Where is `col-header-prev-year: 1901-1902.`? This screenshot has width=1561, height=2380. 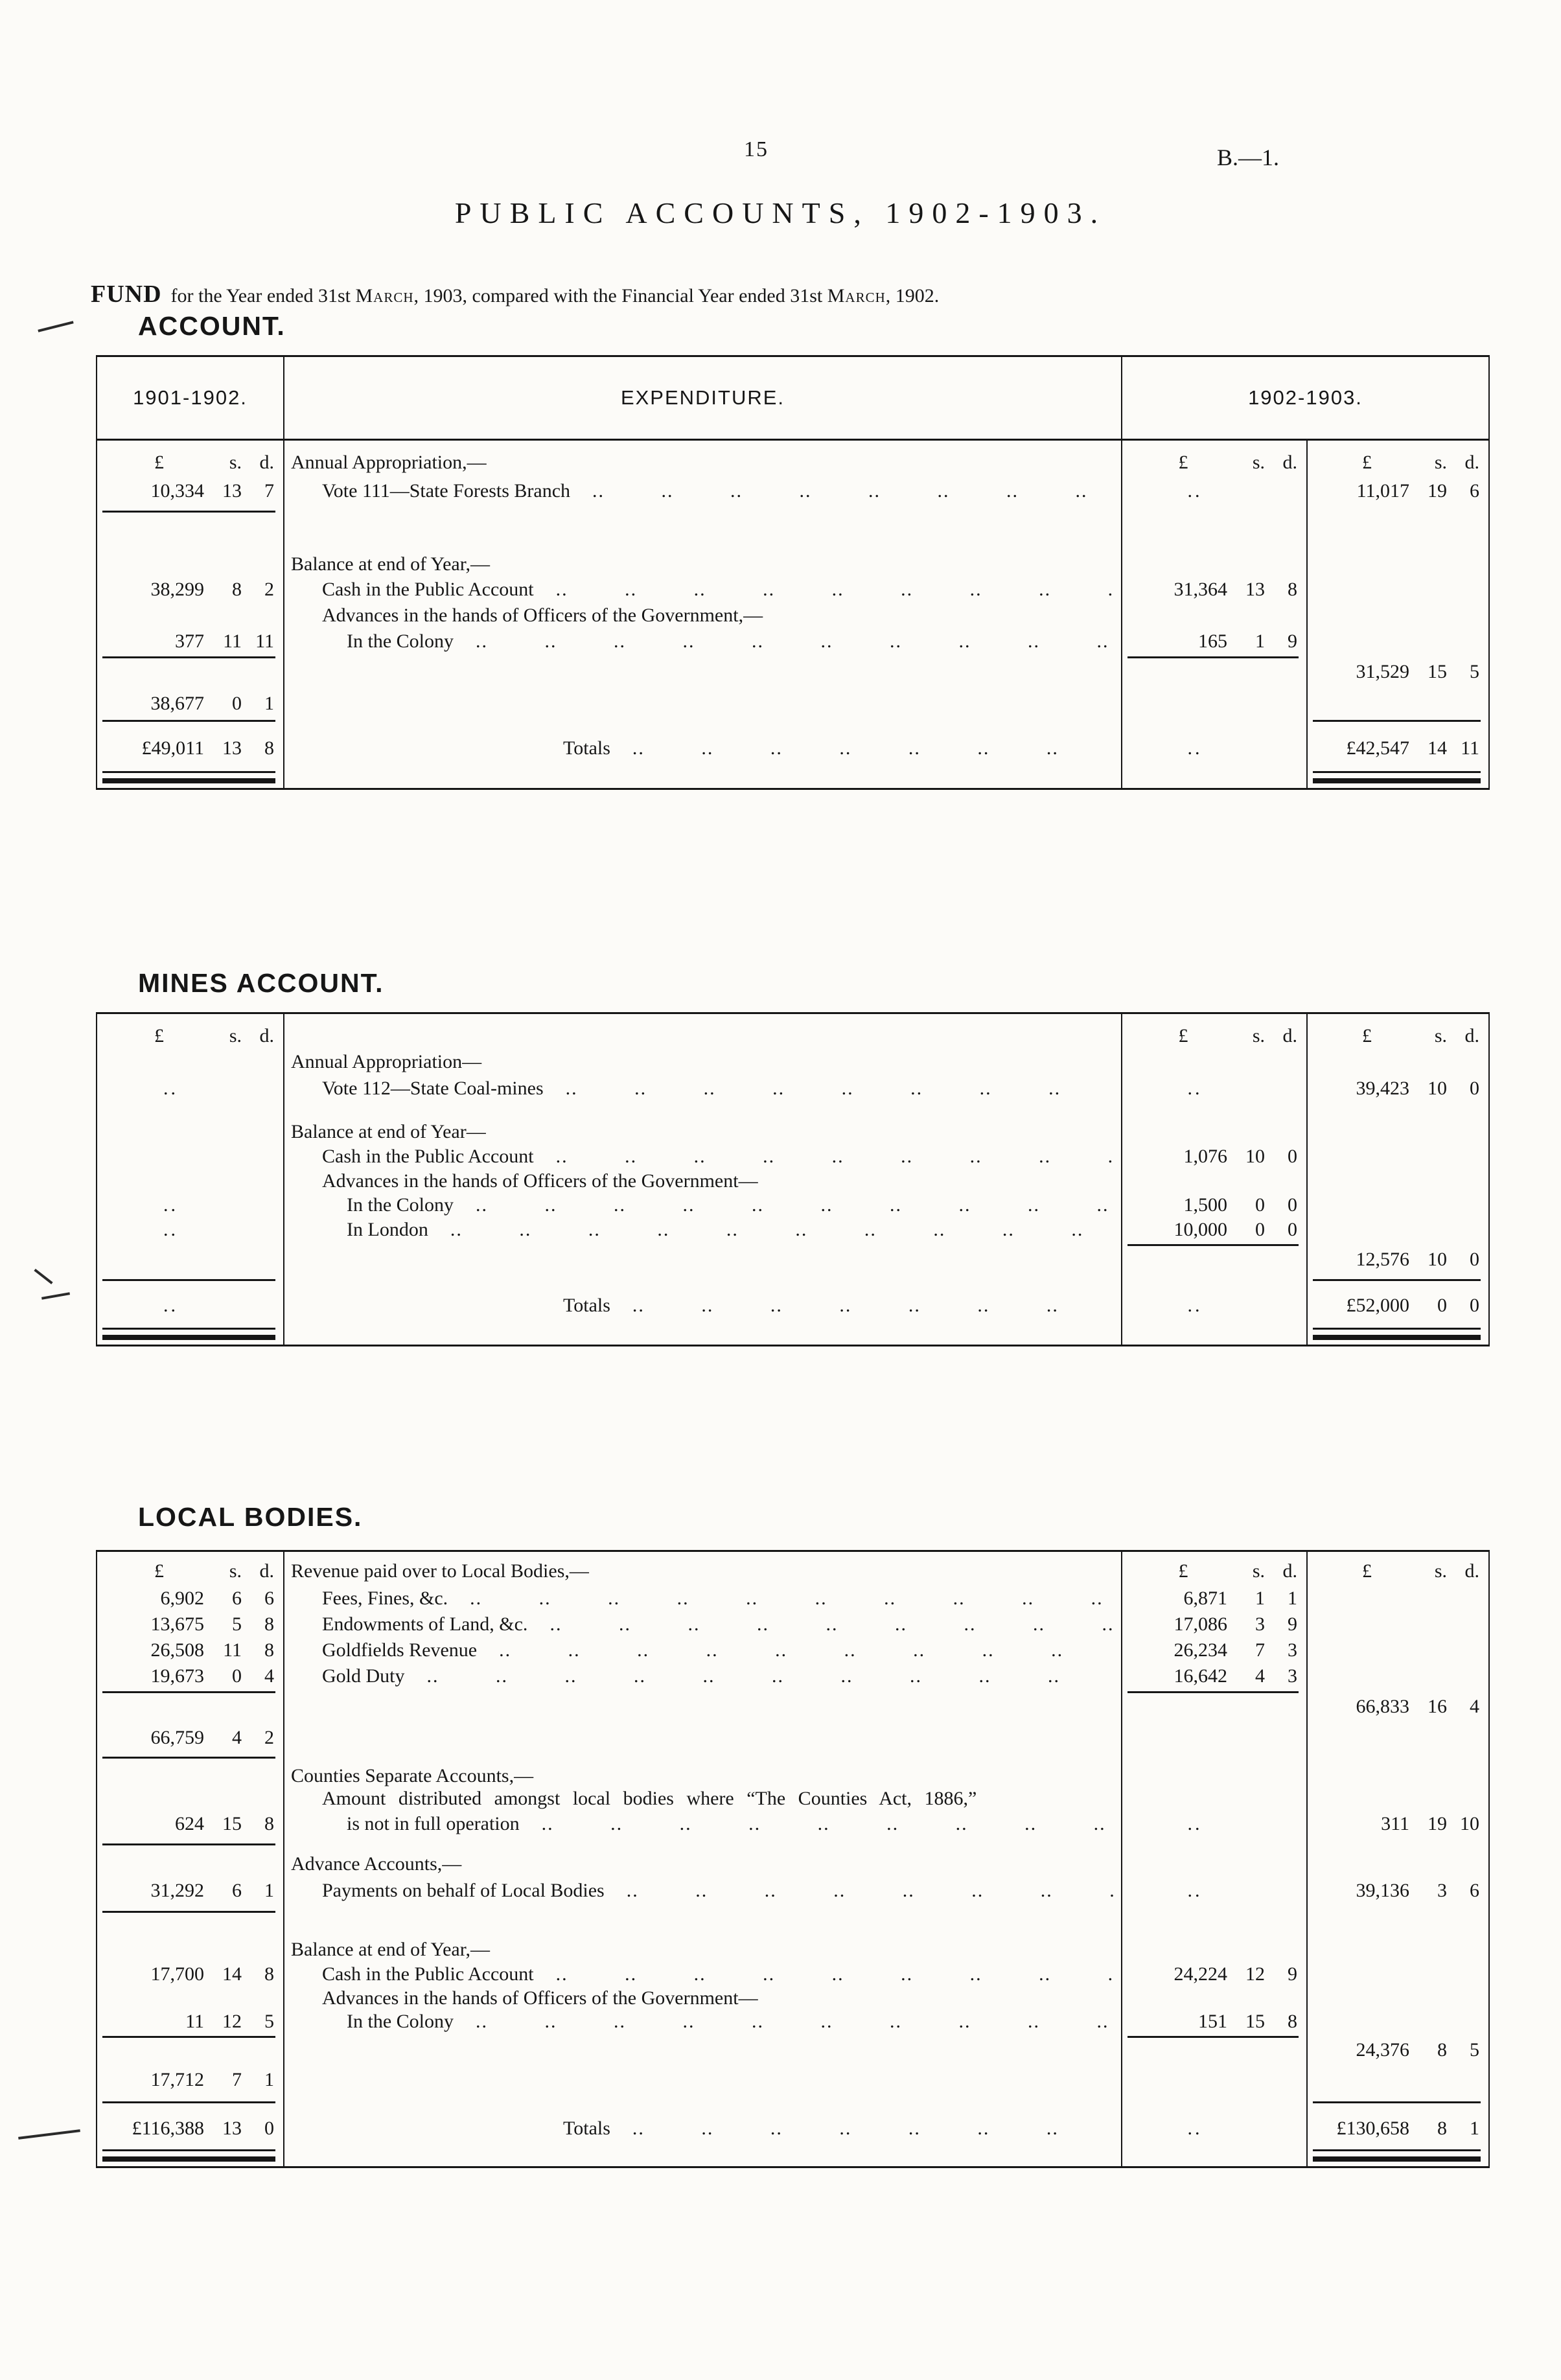 col-header-prev-year: 1901-1902. is located at coordinates (190, 398).